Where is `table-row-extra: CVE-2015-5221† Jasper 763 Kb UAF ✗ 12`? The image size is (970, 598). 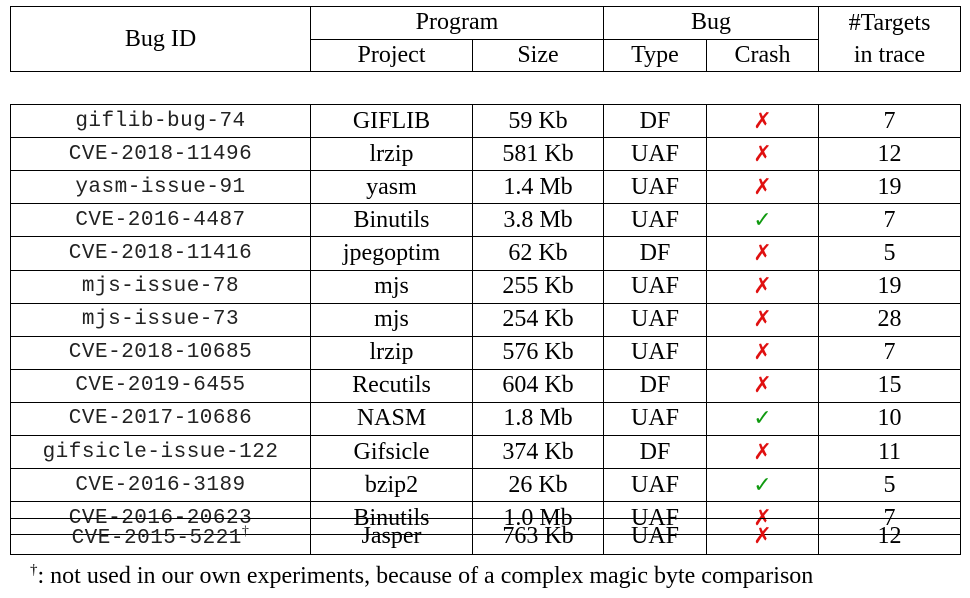 table-row-extra: CVE-2015-5221† Jasper 763 Kb UAF ✗ 12 is located at coordinates (485, 536).